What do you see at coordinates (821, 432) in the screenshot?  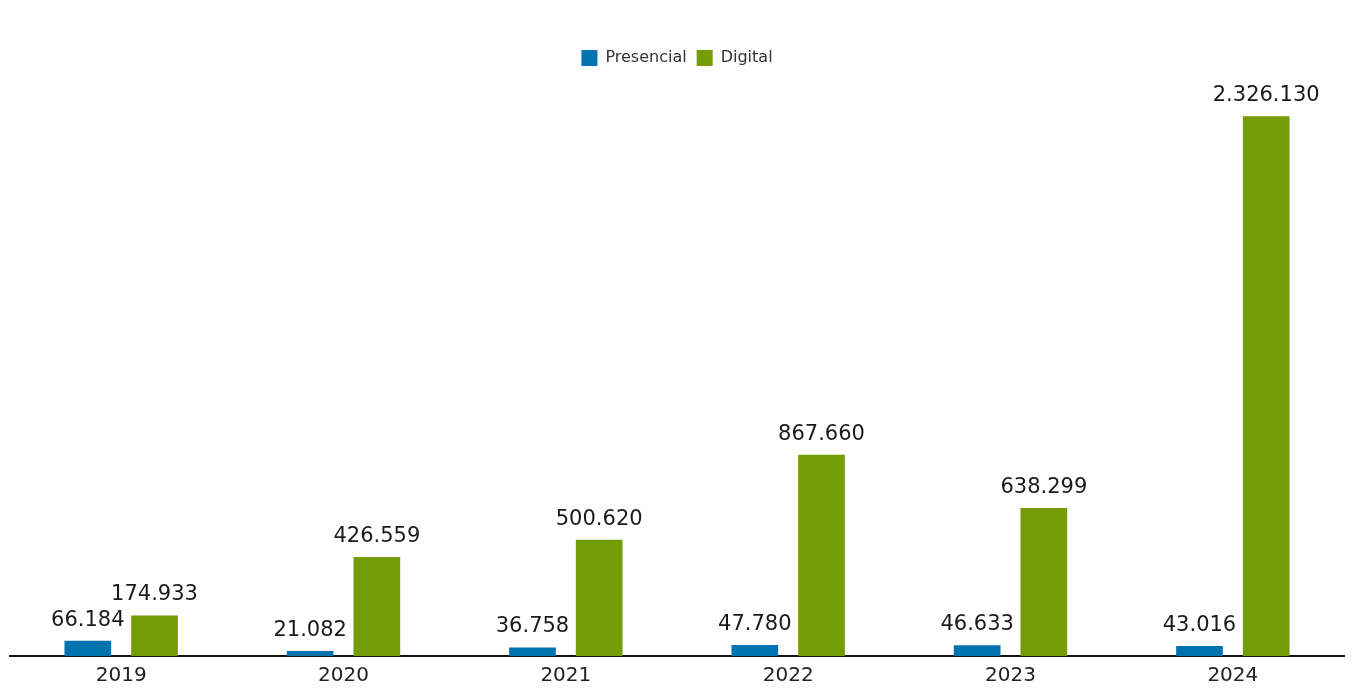 I see `data-label: 867.660` at bounding box center [821, 432].